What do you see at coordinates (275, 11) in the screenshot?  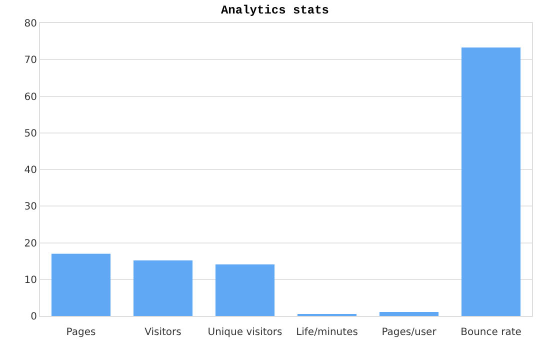 I see `chart-title: Analytics stats` at bounding box center [275, 11].